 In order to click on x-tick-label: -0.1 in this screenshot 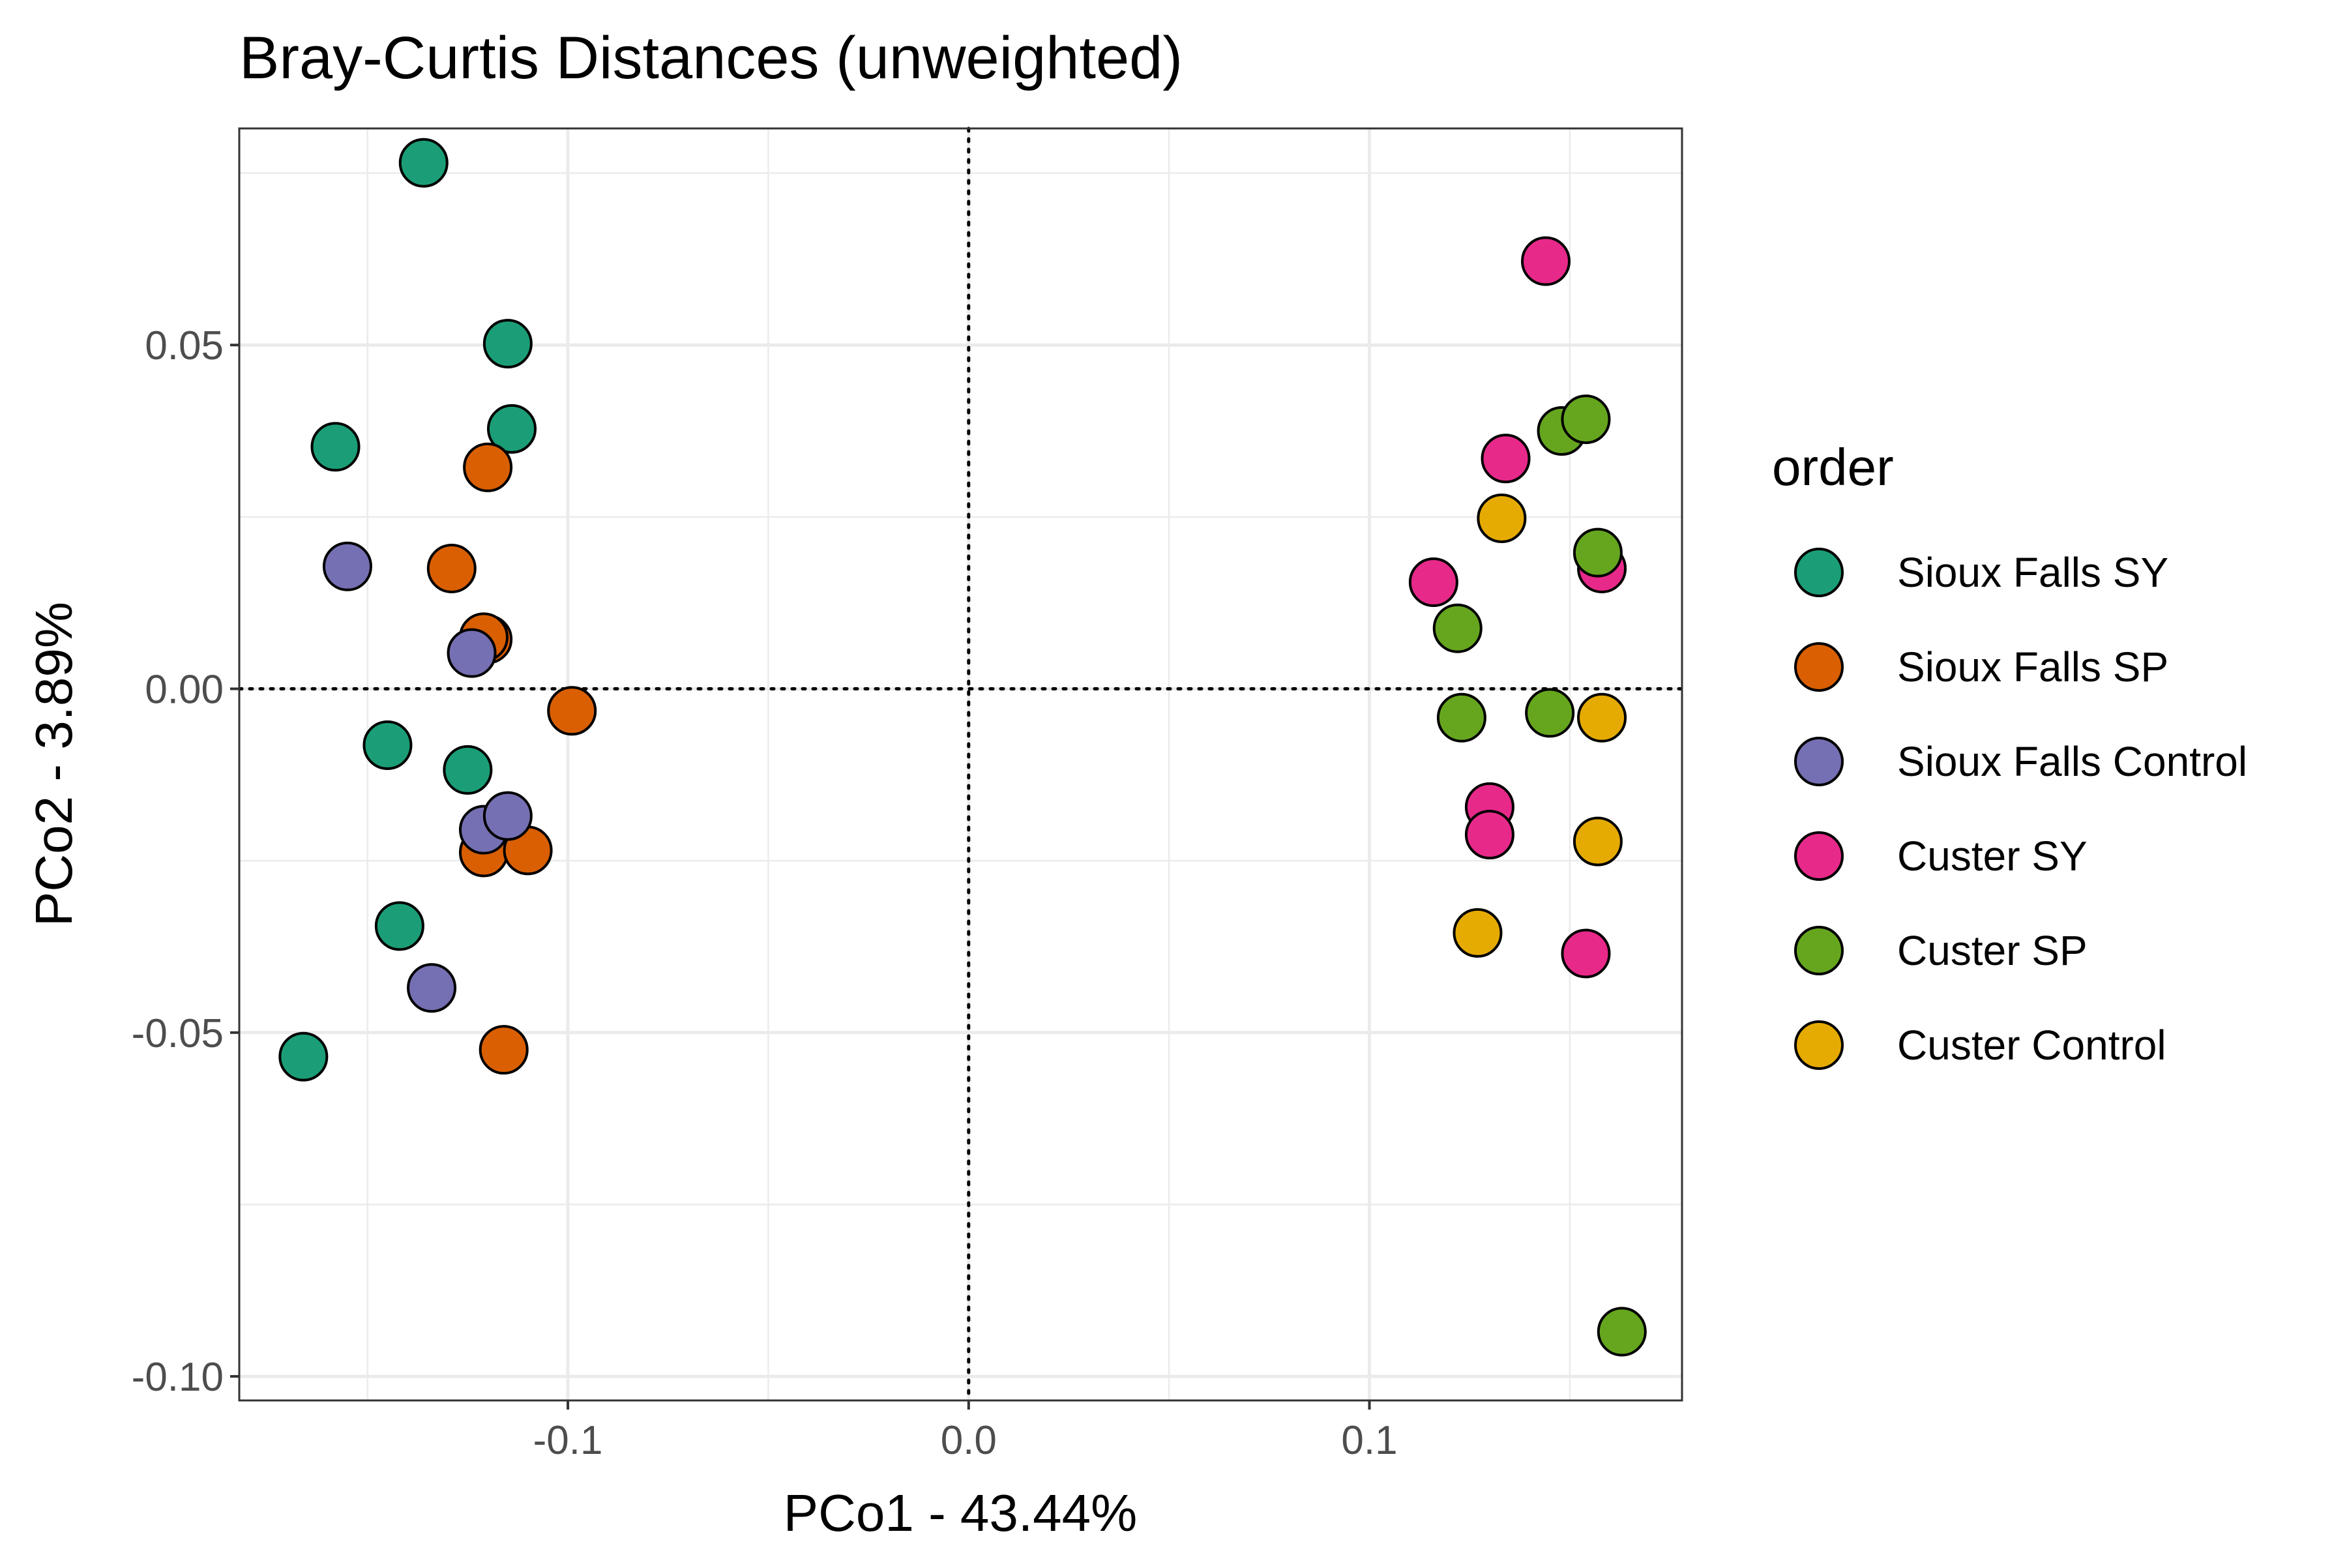, I will do `click(568, 1441)`.